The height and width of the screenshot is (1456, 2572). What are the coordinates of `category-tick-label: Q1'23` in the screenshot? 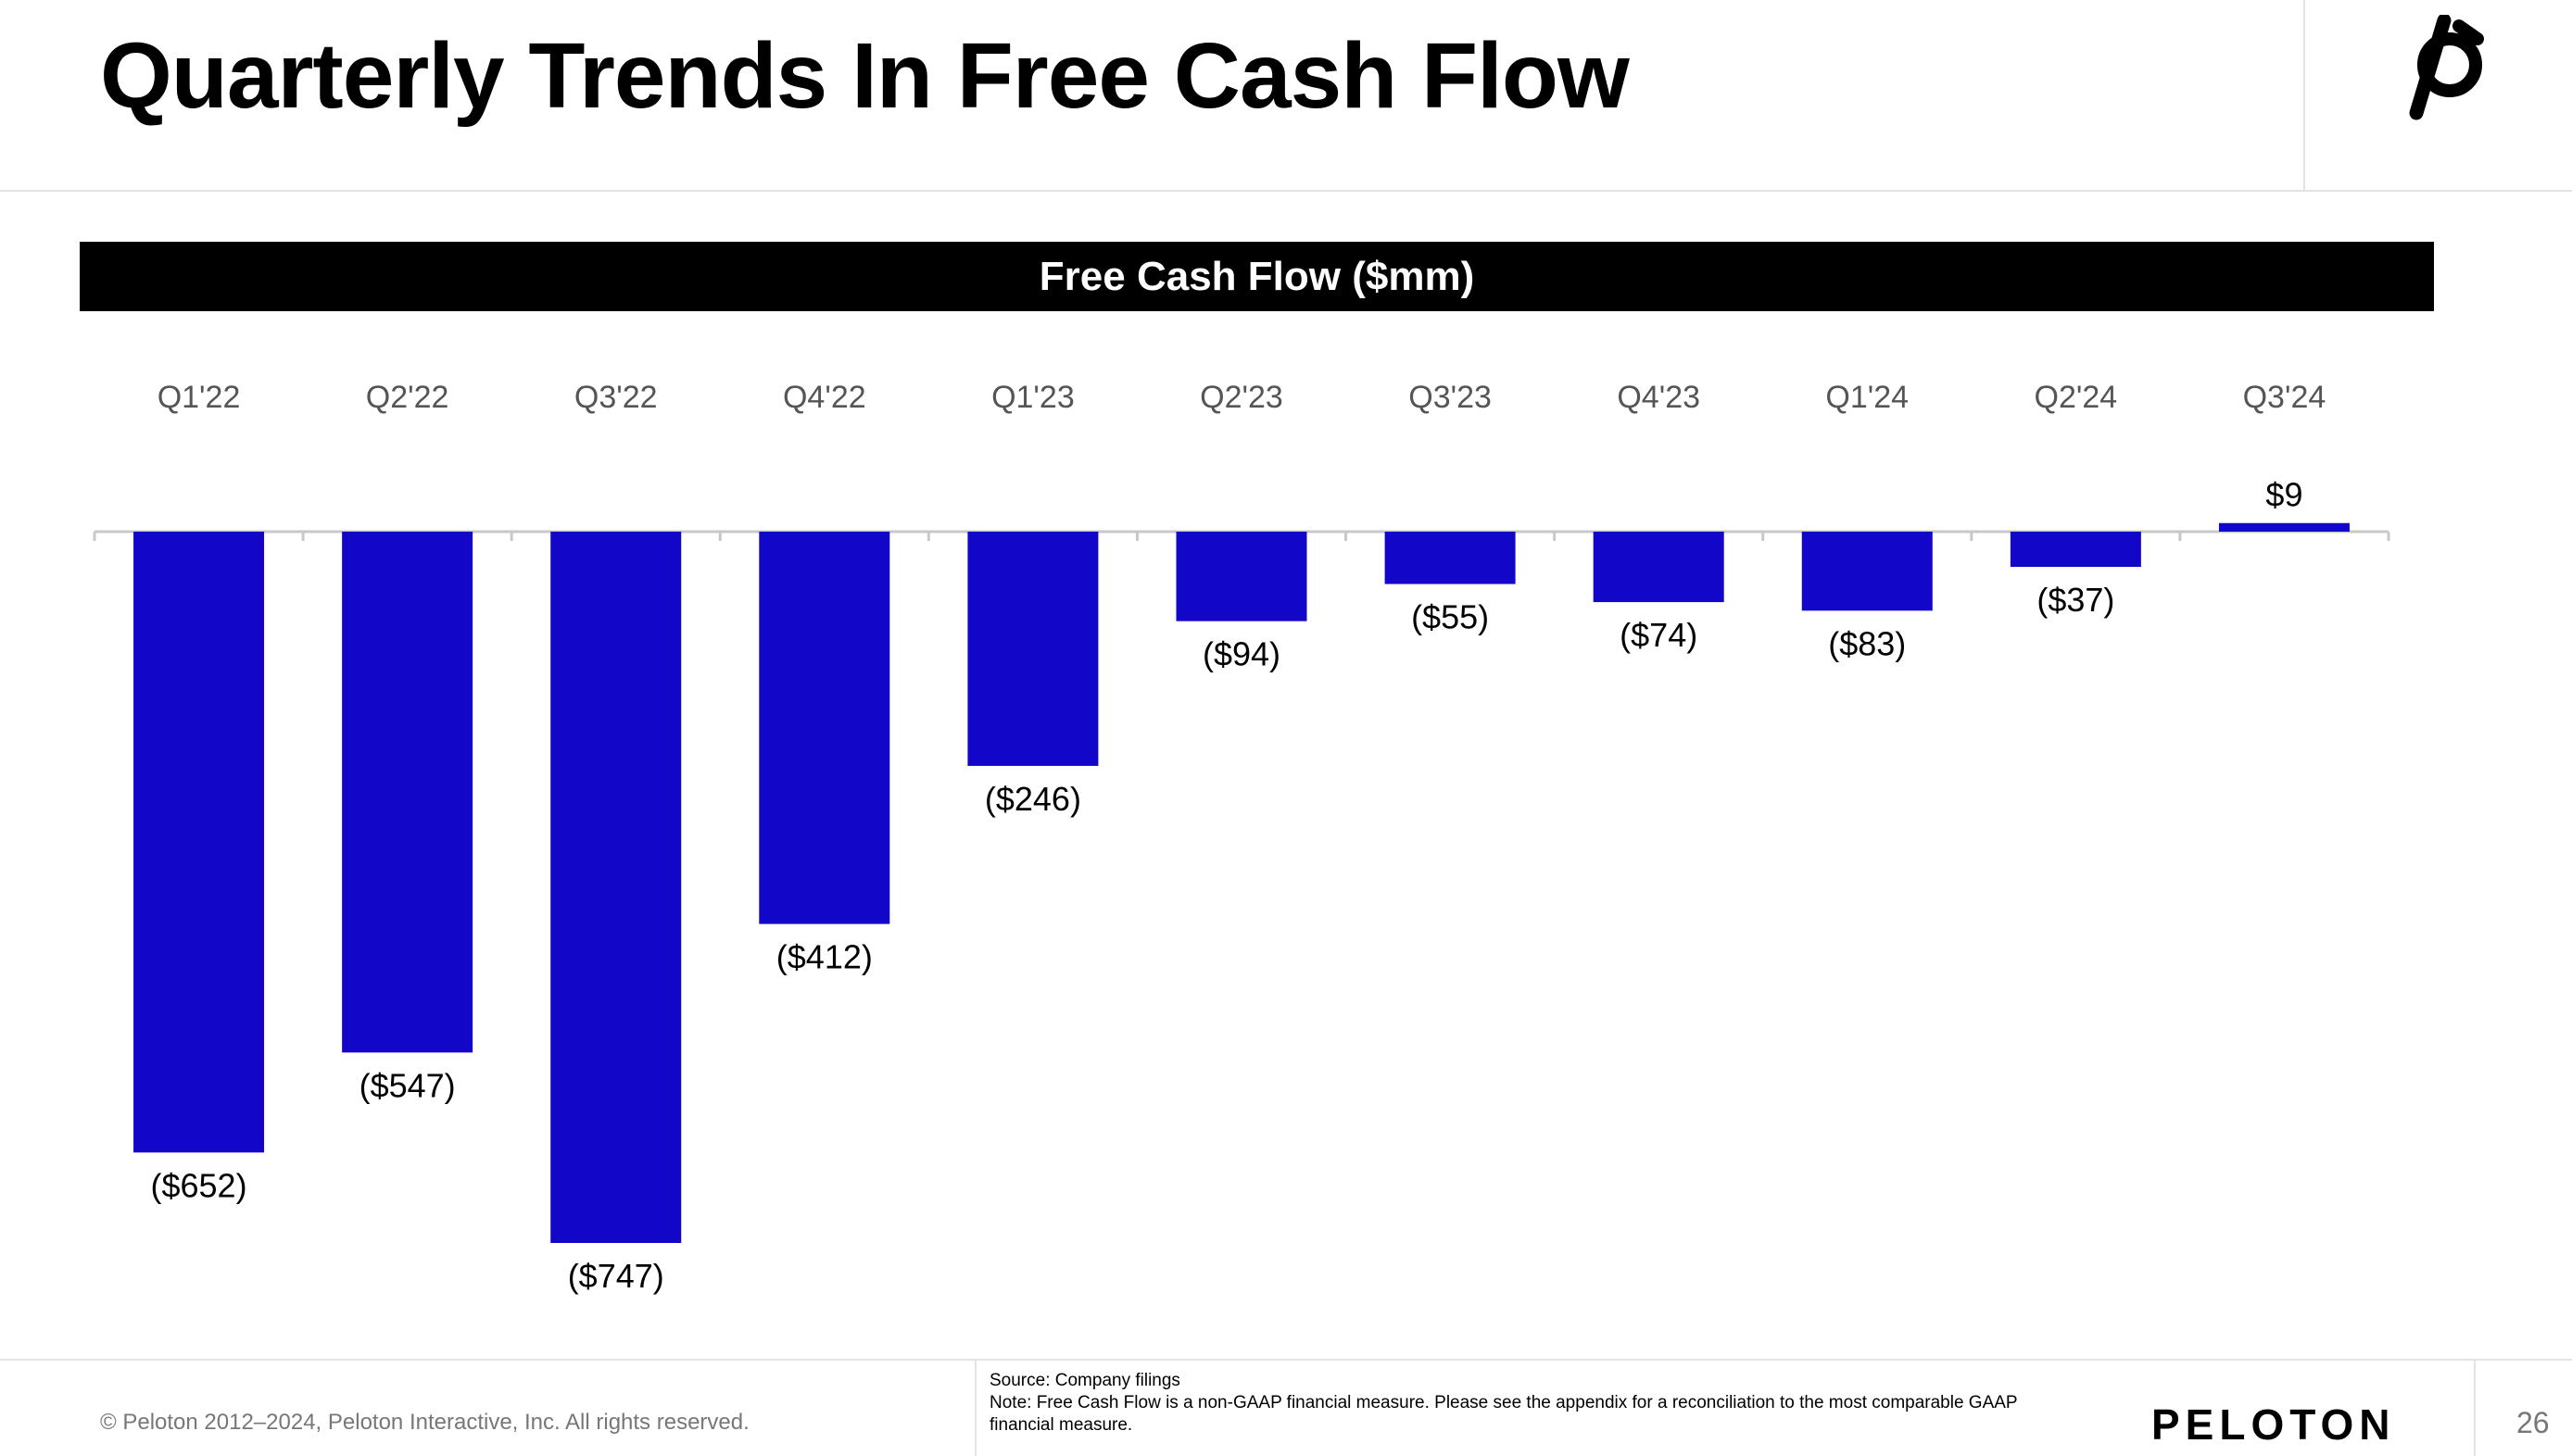 It's located at (1033, 397).